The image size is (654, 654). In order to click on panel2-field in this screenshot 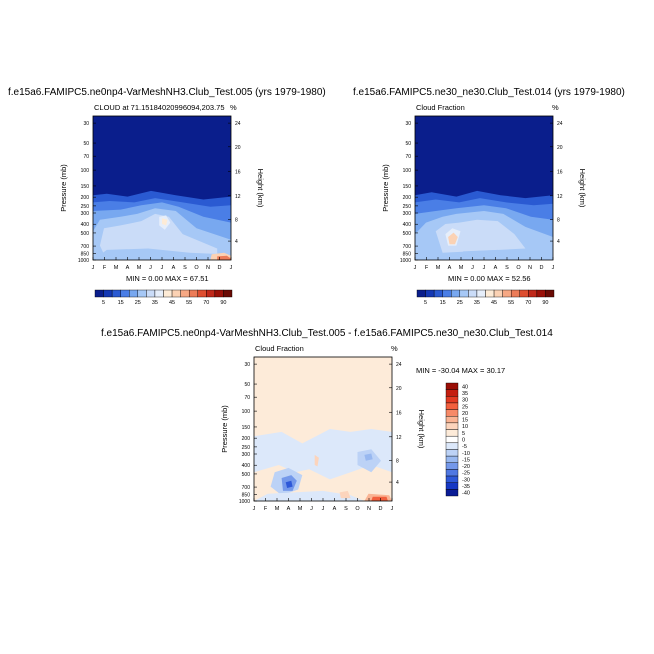, I will do `click(484, 188)`.